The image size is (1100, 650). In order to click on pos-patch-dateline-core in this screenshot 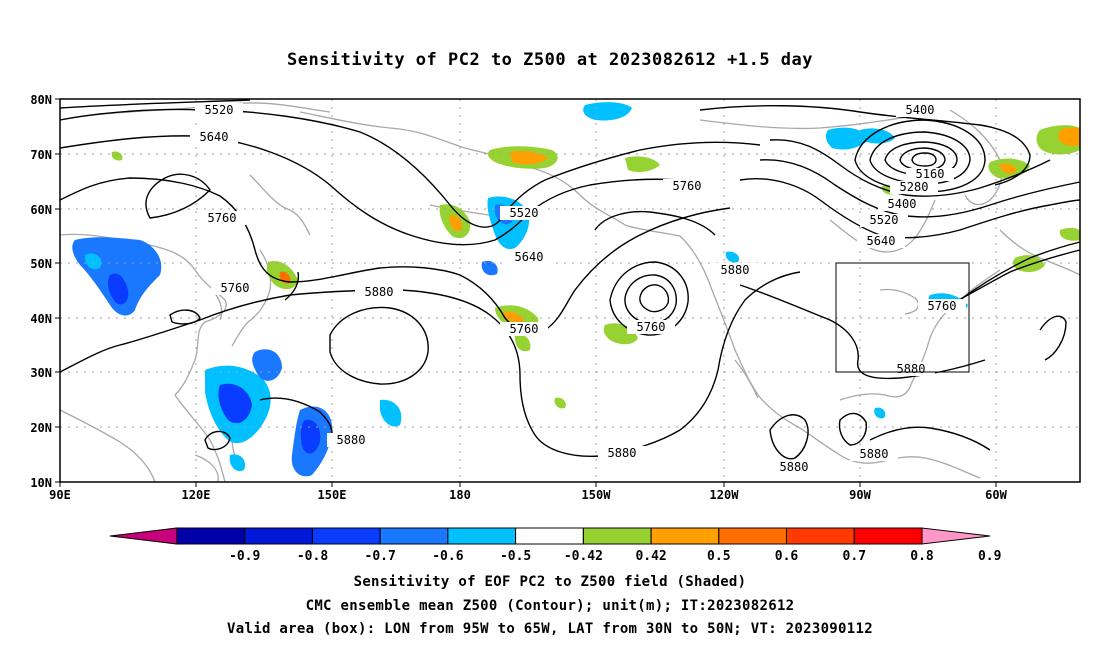, I will do `click(513, 317)`.